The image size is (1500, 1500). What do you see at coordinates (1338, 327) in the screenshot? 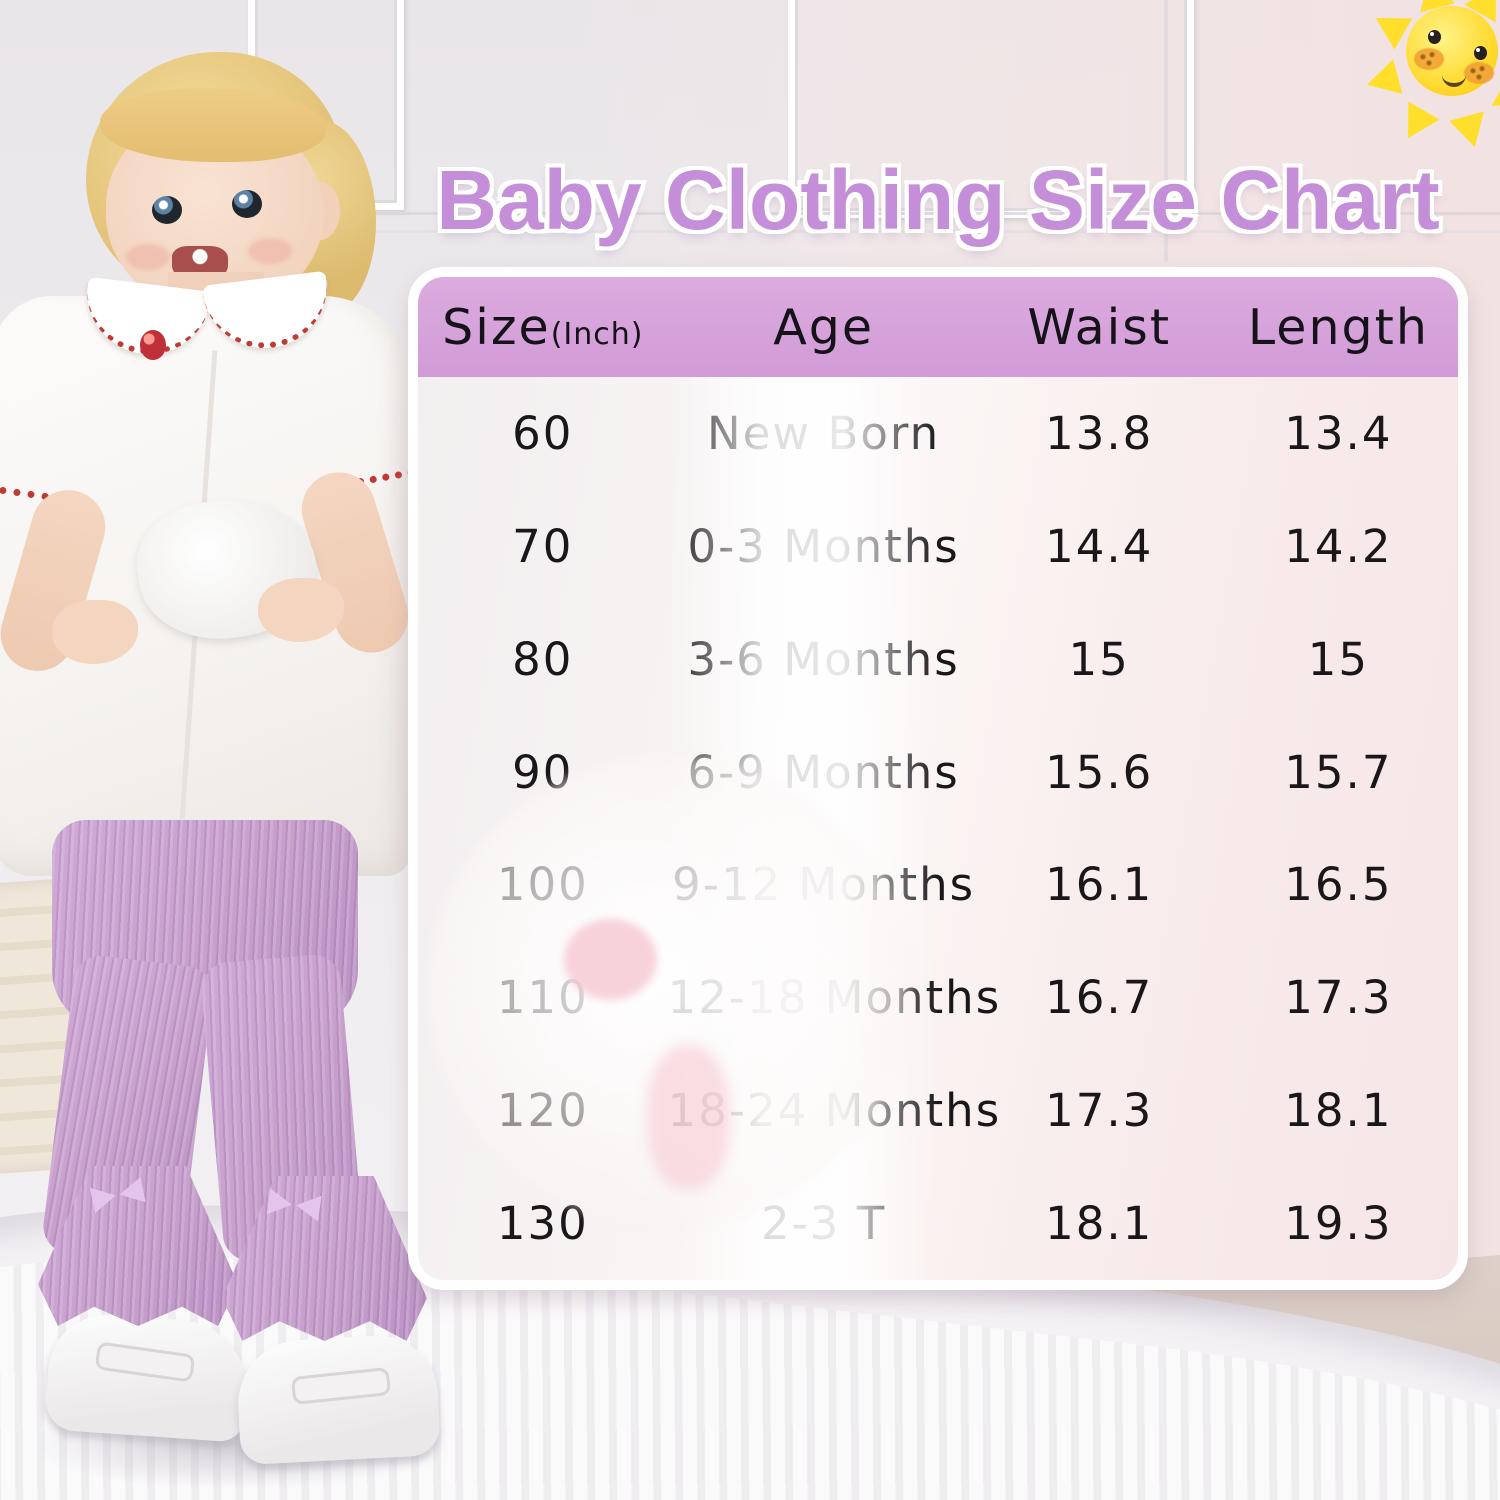
I see `length-column-header: Length` at bounding box center [1338, 327].